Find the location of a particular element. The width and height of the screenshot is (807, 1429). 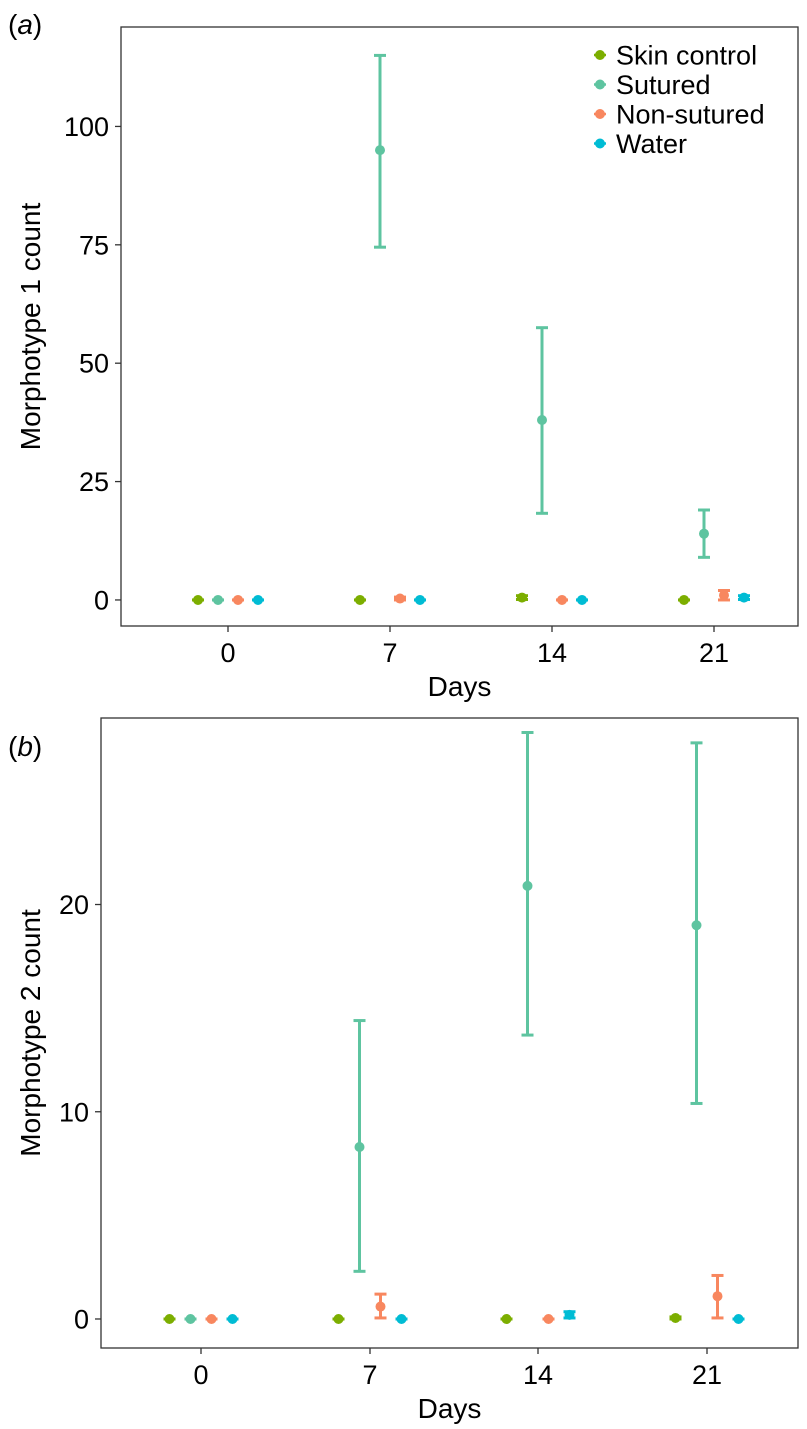

legend-item: Sutured is located at coordinates (652, 85).